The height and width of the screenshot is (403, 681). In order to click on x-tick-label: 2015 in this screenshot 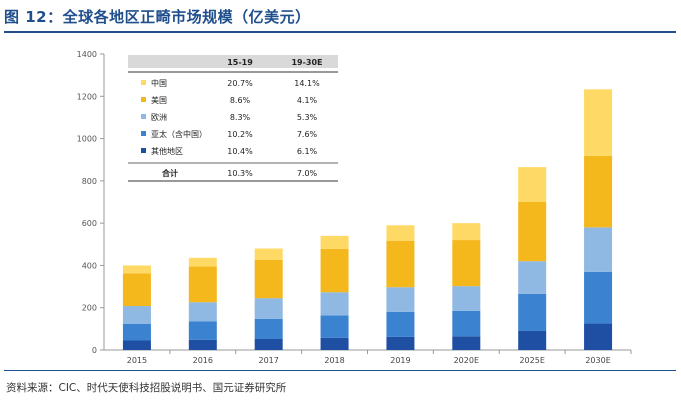, I will do `click(137, 360)`.